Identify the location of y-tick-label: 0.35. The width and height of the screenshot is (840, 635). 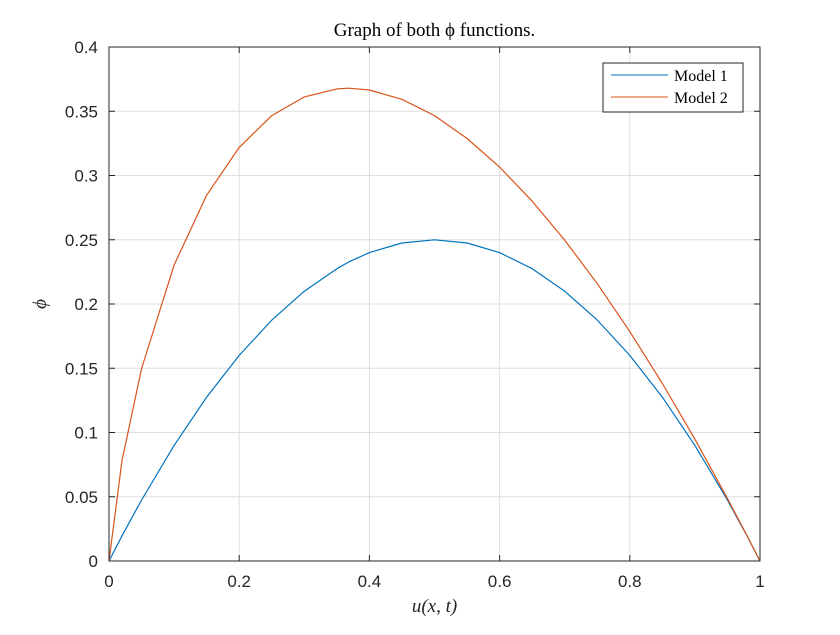
(81, 111).